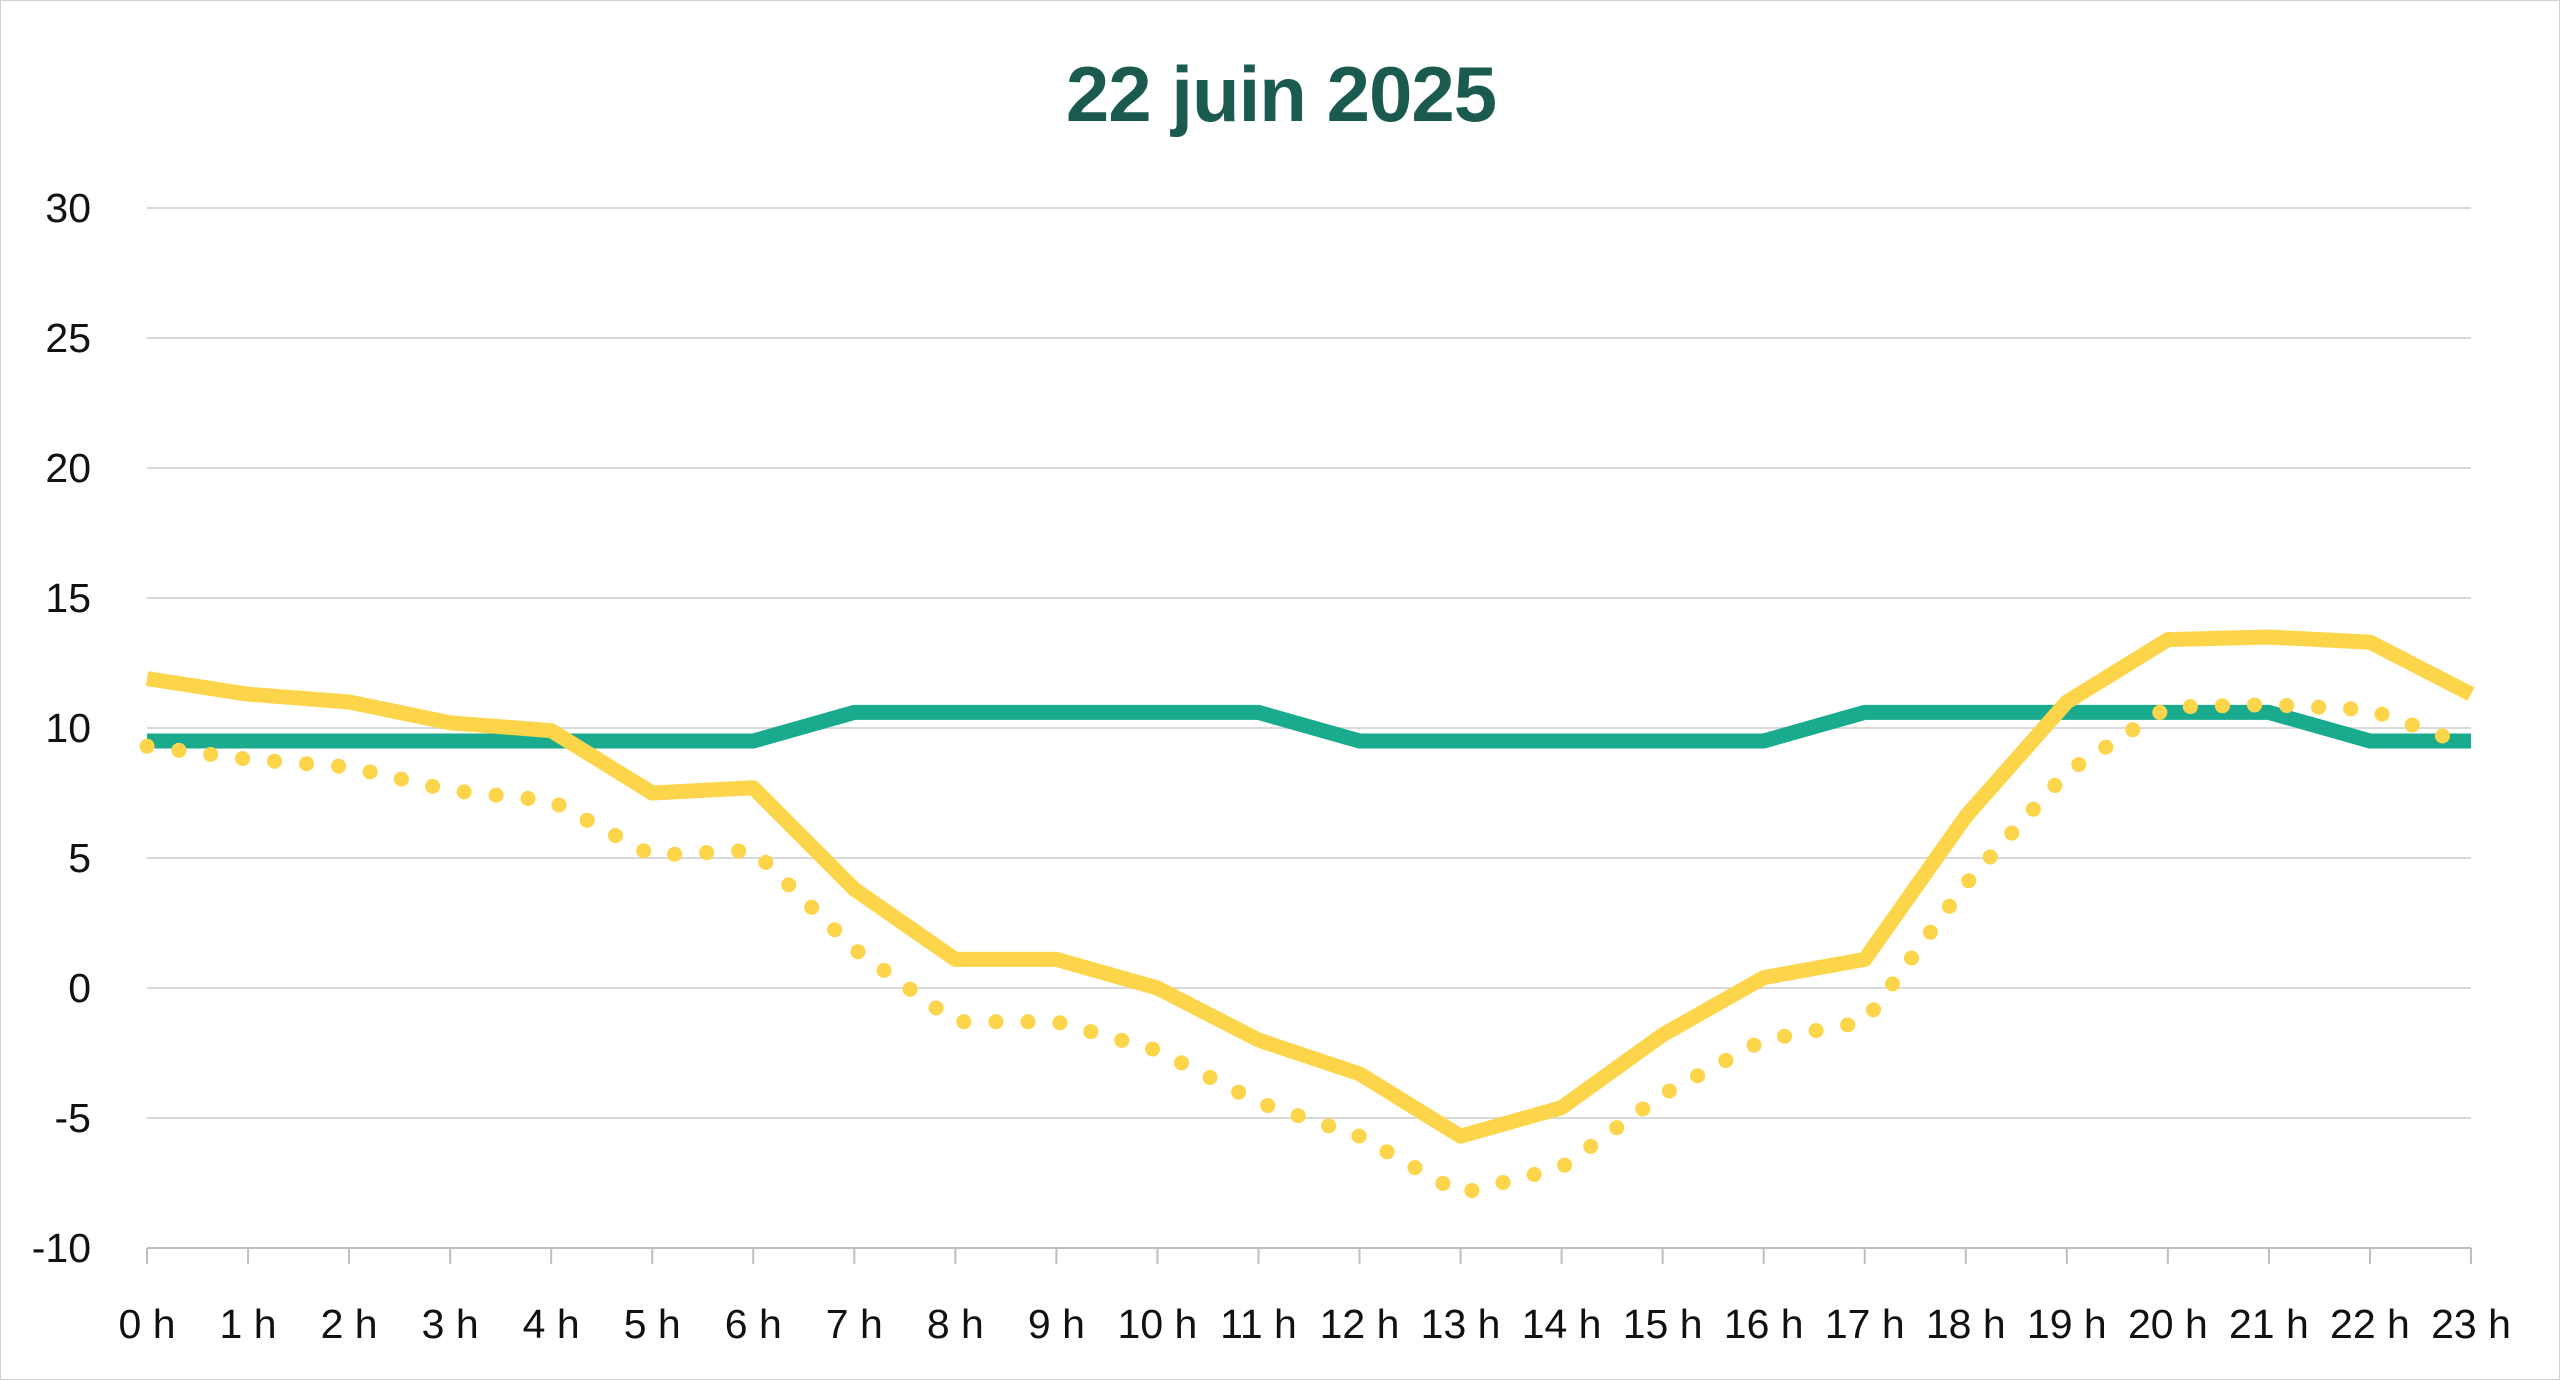 The width and height of the screenshot is (2560, 1381). Describe the element at coordinates (68, 338) in the screenshot. I see `y-tick-label: 25` at that location.